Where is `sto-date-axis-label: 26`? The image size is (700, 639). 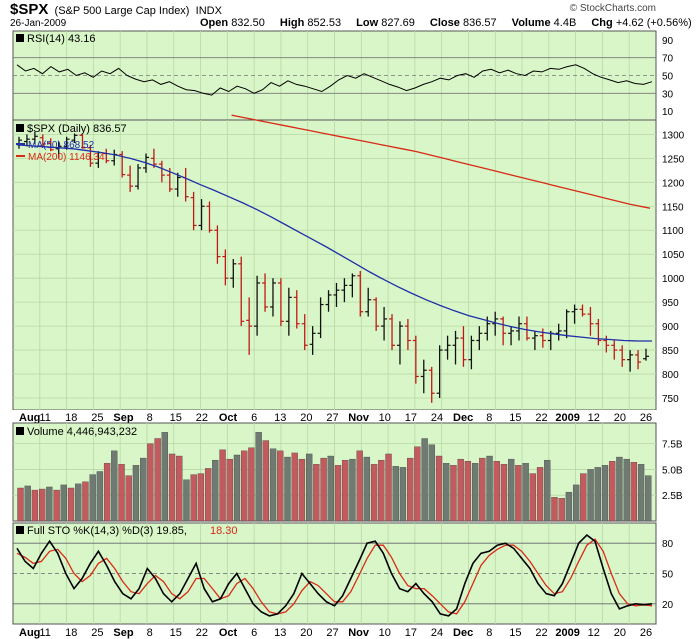
sto-date-axis-label: 26 is located at coordinates (646, 633).